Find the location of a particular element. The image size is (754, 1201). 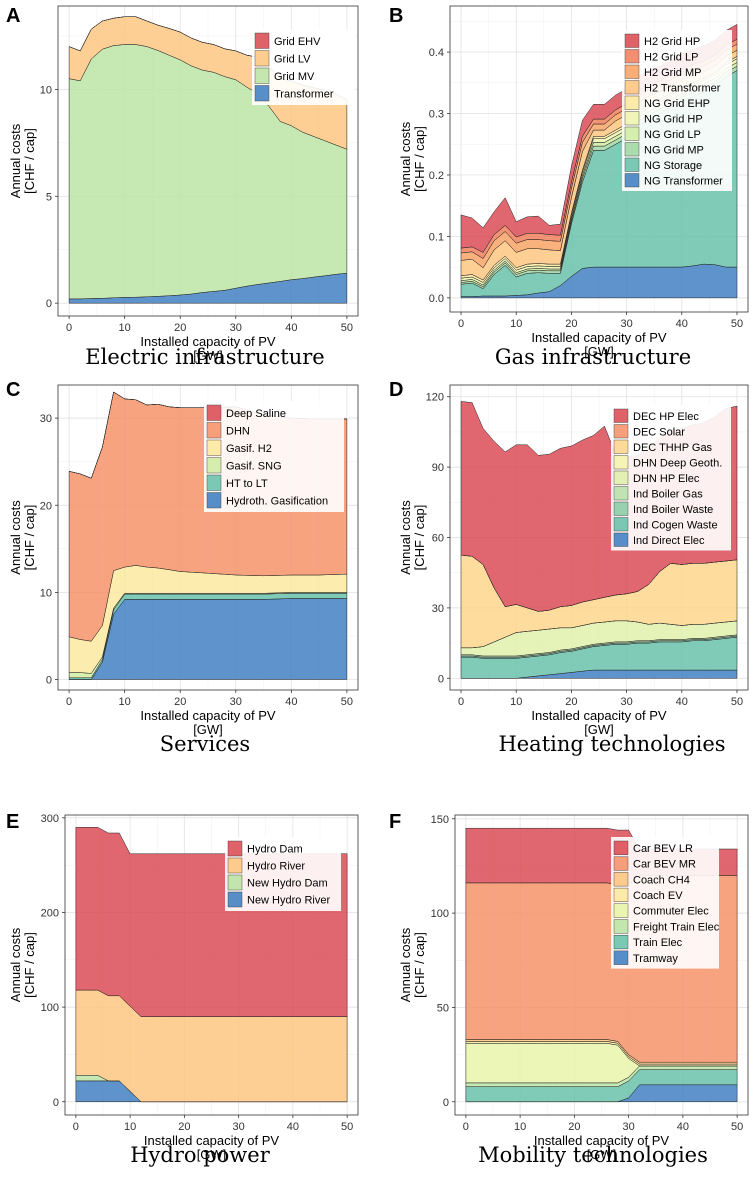

panel-caption: Hydro power is located at coordinates (200, 1155).